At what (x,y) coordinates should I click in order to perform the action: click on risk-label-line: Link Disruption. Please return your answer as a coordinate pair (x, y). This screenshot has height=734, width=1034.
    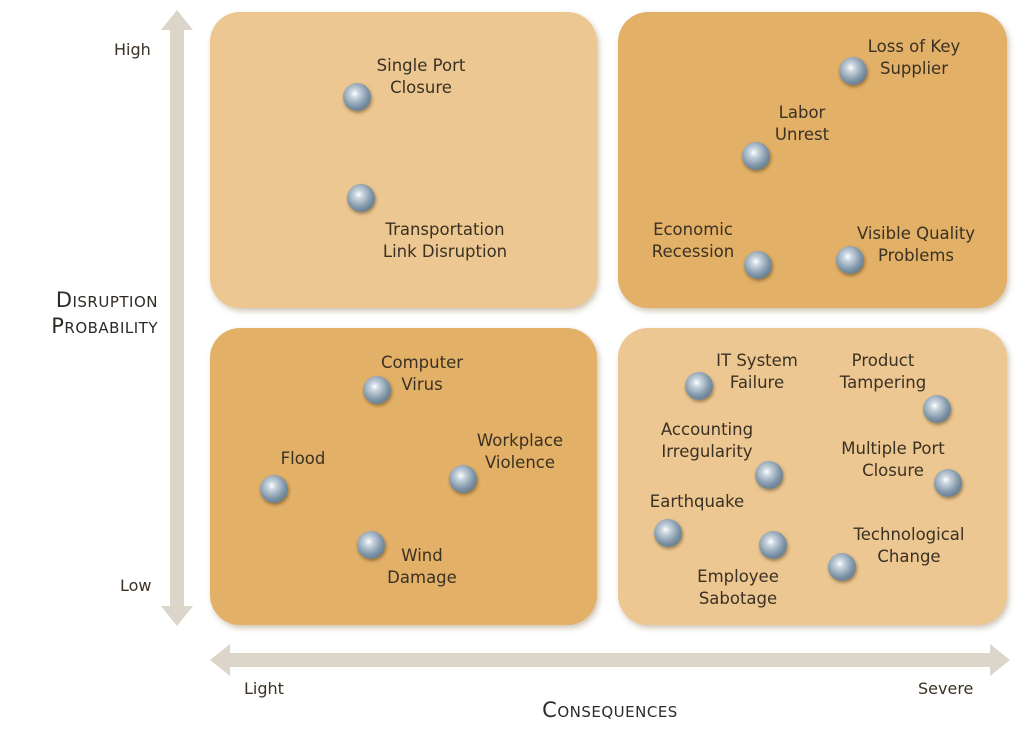
    Looking at the image, I should click on (445, 251).